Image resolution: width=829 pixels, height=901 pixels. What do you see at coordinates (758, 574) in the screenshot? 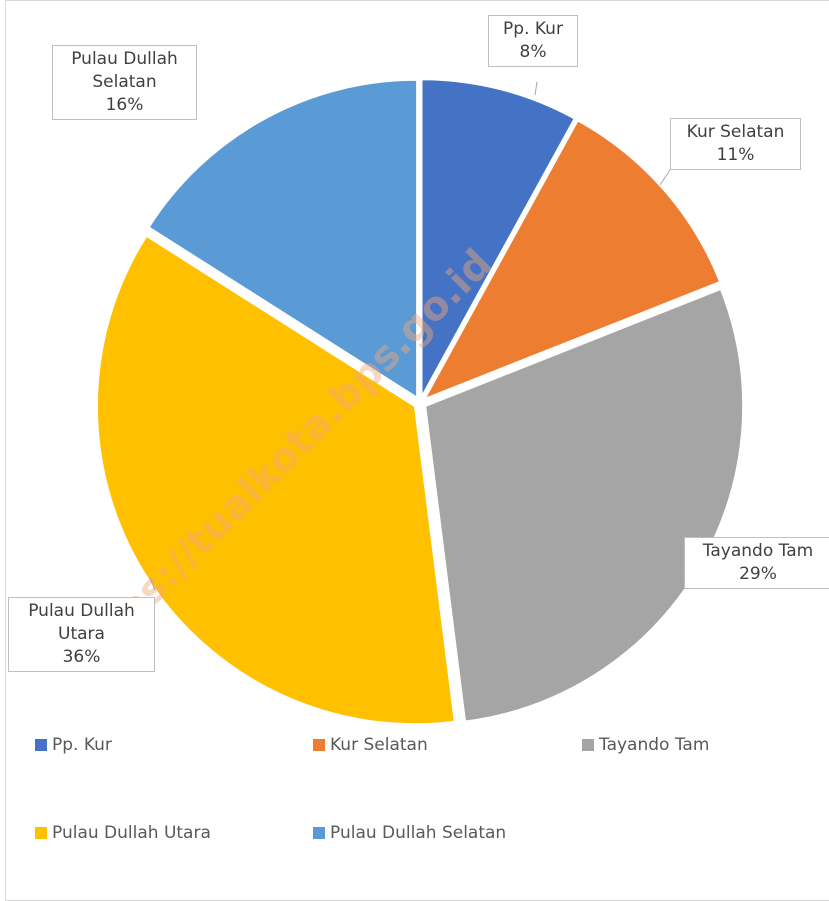
I see `label-value: 29%` at bounding box center [758, 574].